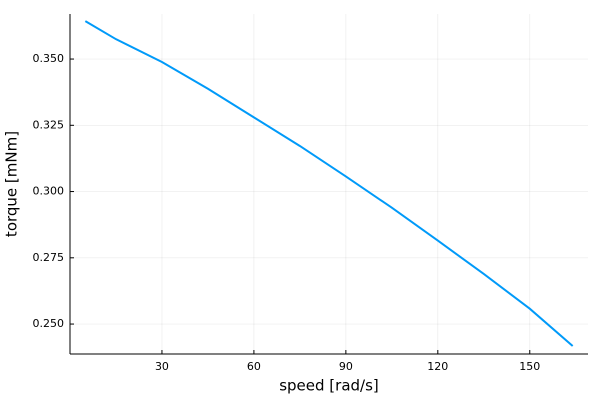  What do you see at coordinates (49, 58) in the screenshot?
I see `y-tick-label: 0.350` at bounding box center [49, 58].